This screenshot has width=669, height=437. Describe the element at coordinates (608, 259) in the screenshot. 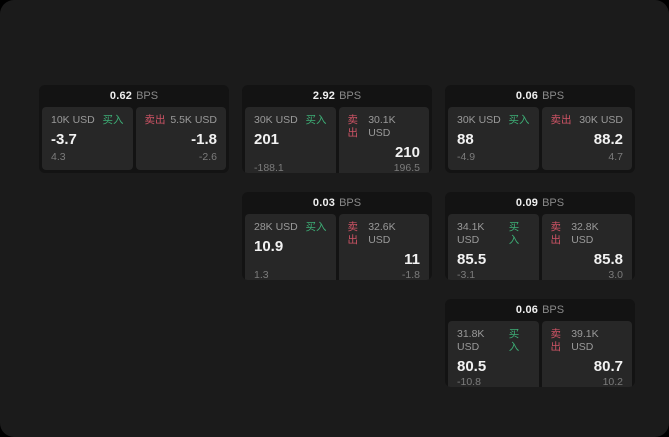

I see `sell-price: 85.8` at that location.